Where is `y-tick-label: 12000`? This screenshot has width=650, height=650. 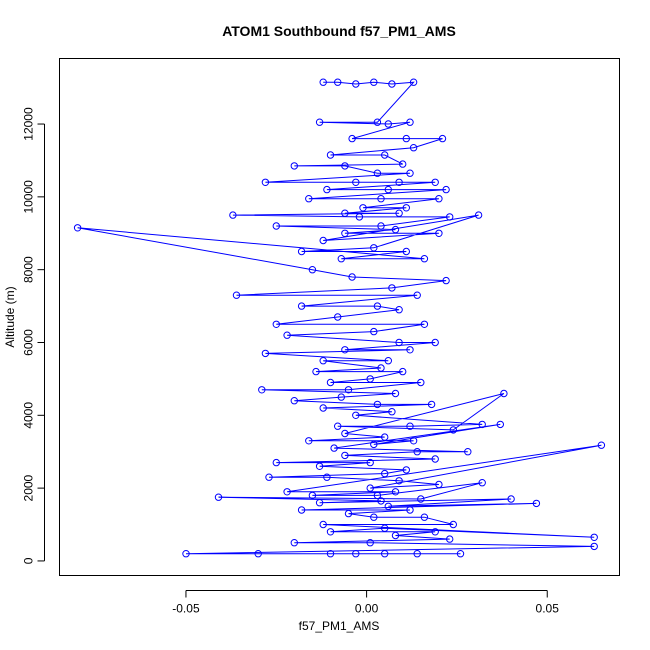
y-tick-label: 12000 is located at coordinates (29, 124).